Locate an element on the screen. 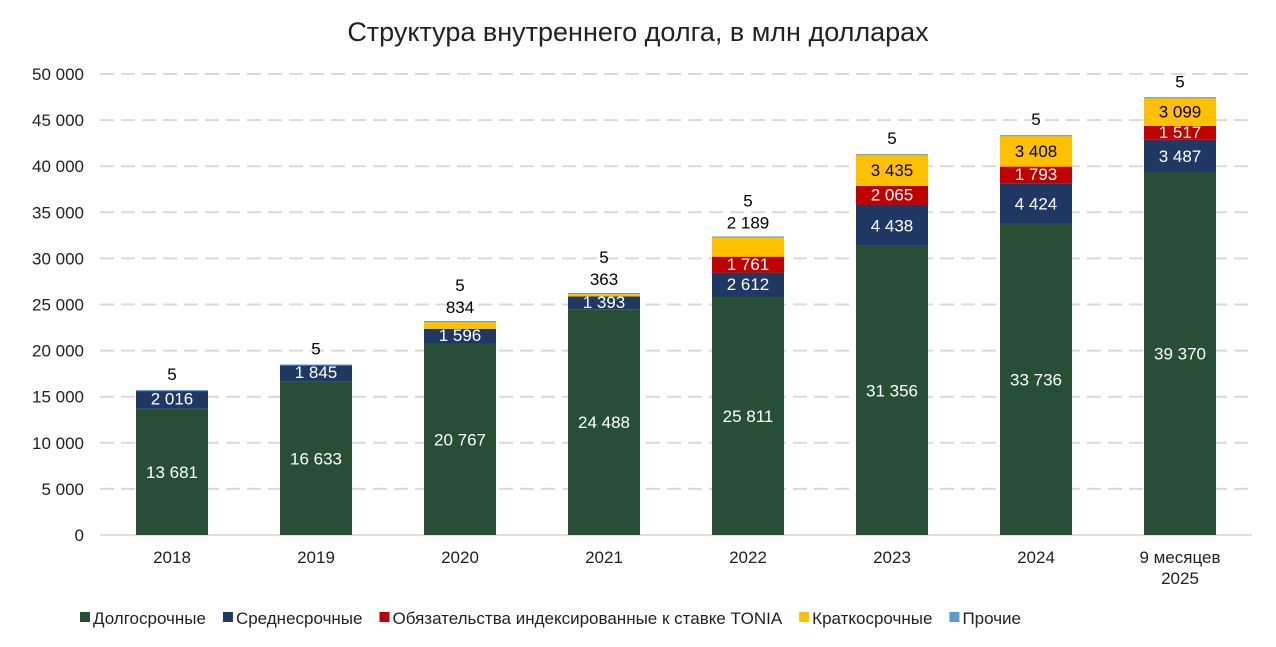  data-label: 1 393 is located at coordinates (604, 302).